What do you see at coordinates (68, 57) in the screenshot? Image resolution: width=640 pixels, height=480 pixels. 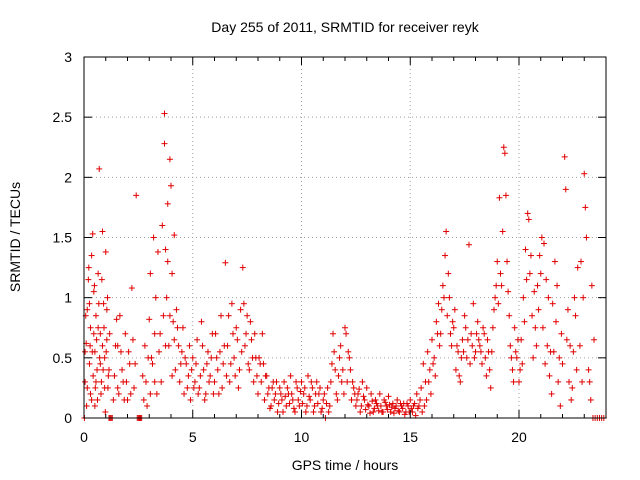 I see `y-tick-label: 3` at bounding box center [68, 57].